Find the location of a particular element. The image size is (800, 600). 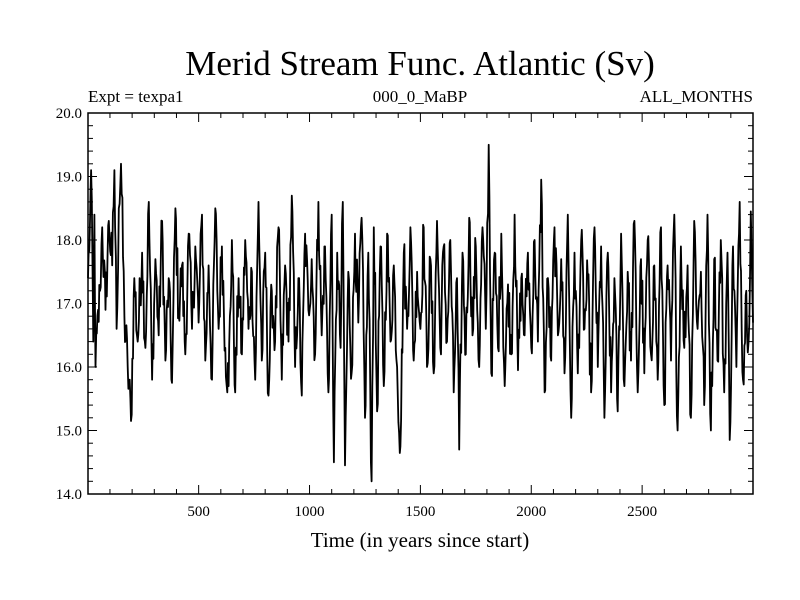

period-label: 000_0_MaBP is located at coordinates (420, 96).